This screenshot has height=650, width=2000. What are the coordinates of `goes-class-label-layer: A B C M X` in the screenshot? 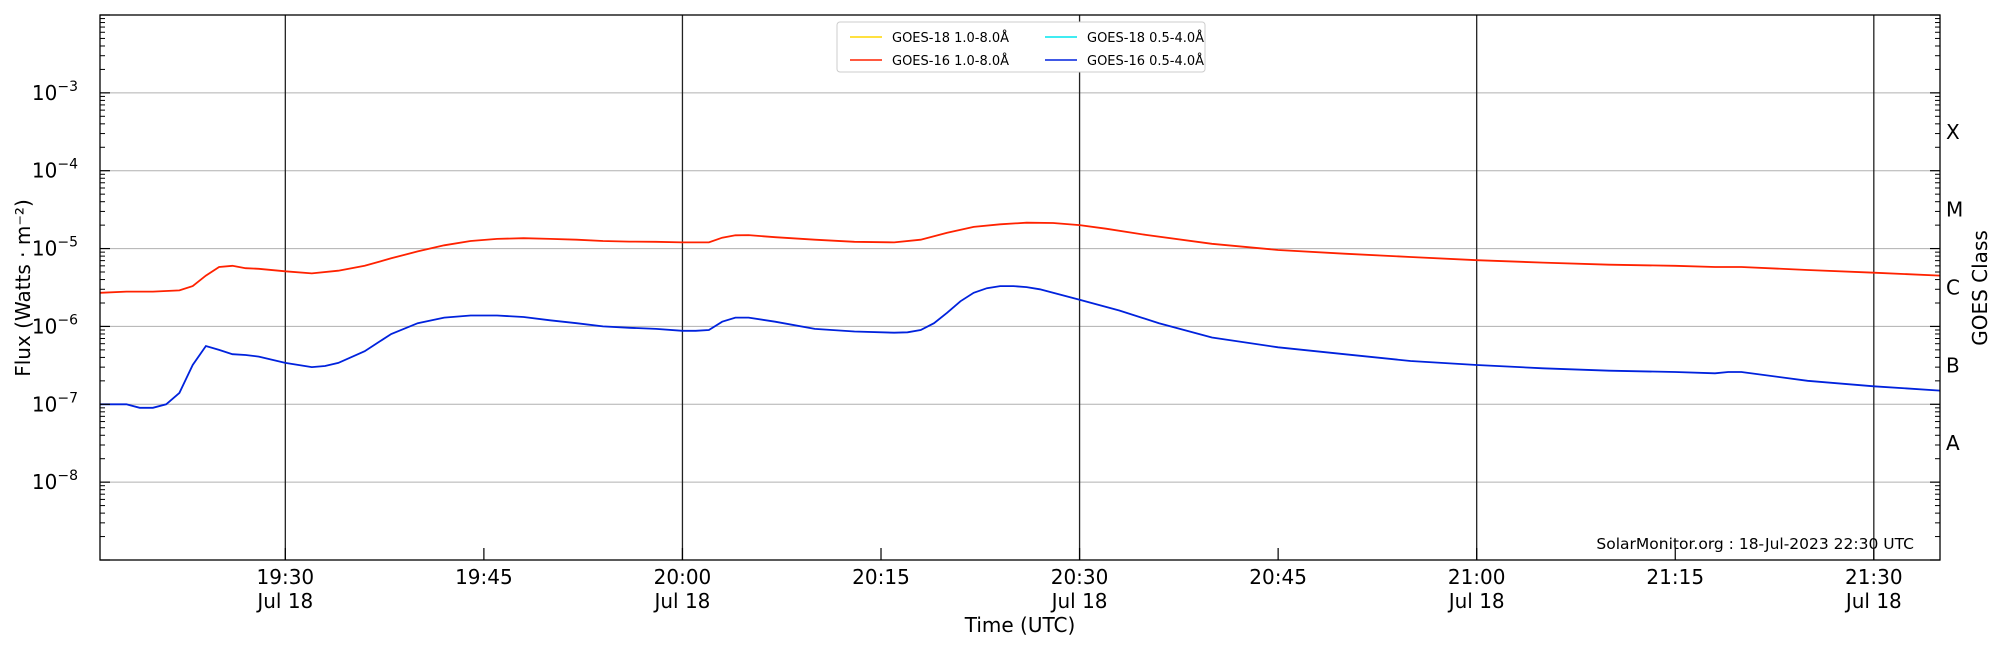 It's located at (1954, 287).